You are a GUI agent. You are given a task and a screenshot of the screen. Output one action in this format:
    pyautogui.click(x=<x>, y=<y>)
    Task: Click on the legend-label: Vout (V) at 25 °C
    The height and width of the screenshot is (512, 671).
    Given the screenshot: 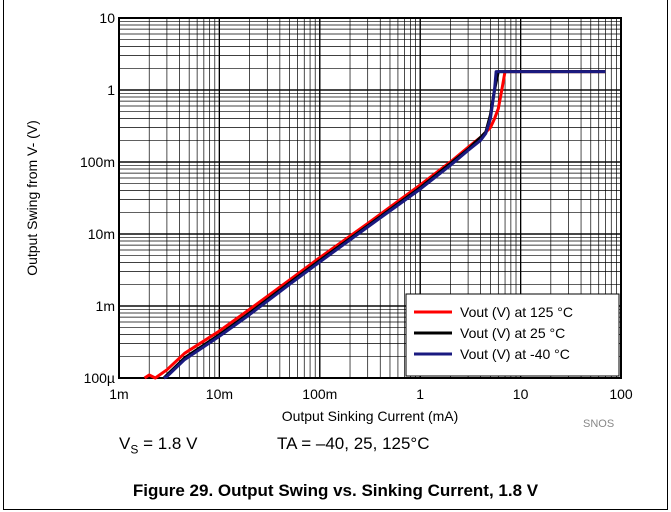 What is the action you would take?
    pyautogui.click(x=512, y=333)
    